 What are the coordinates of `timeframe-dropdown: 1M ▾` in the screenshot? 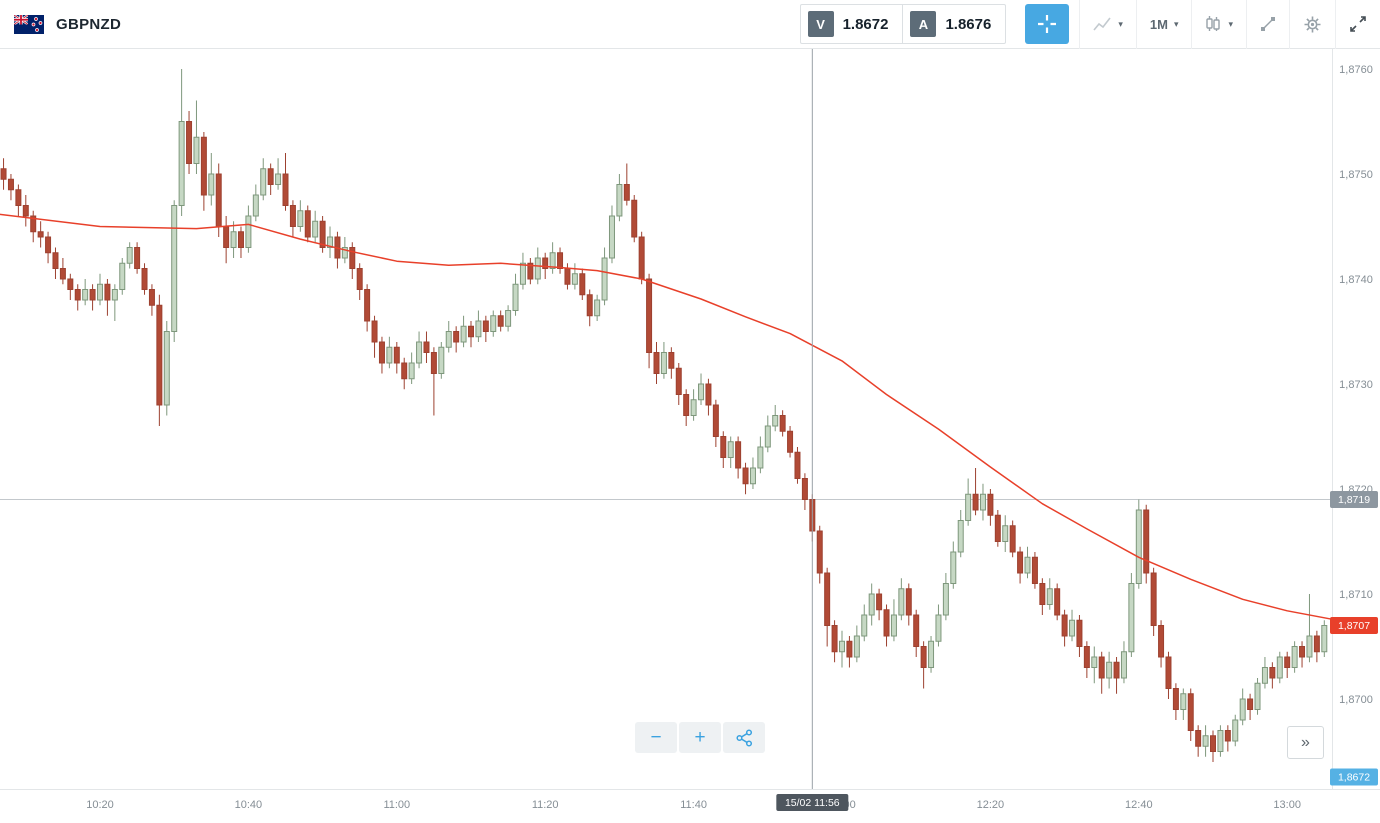 It's located at (1163, 24).